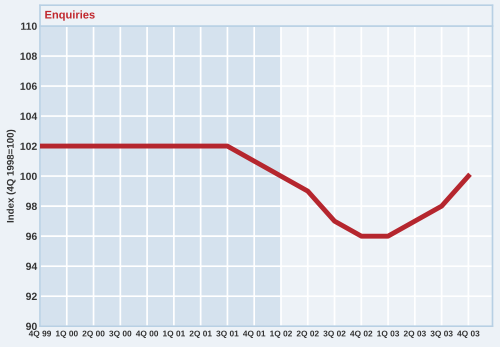 Image resolution: width=500 pixels, height=347 pixels. What do you see at coordinates (93, 334) in the screenshot?
I see `x-tick-label: 2Q 00` at bounding box center [93, 334].